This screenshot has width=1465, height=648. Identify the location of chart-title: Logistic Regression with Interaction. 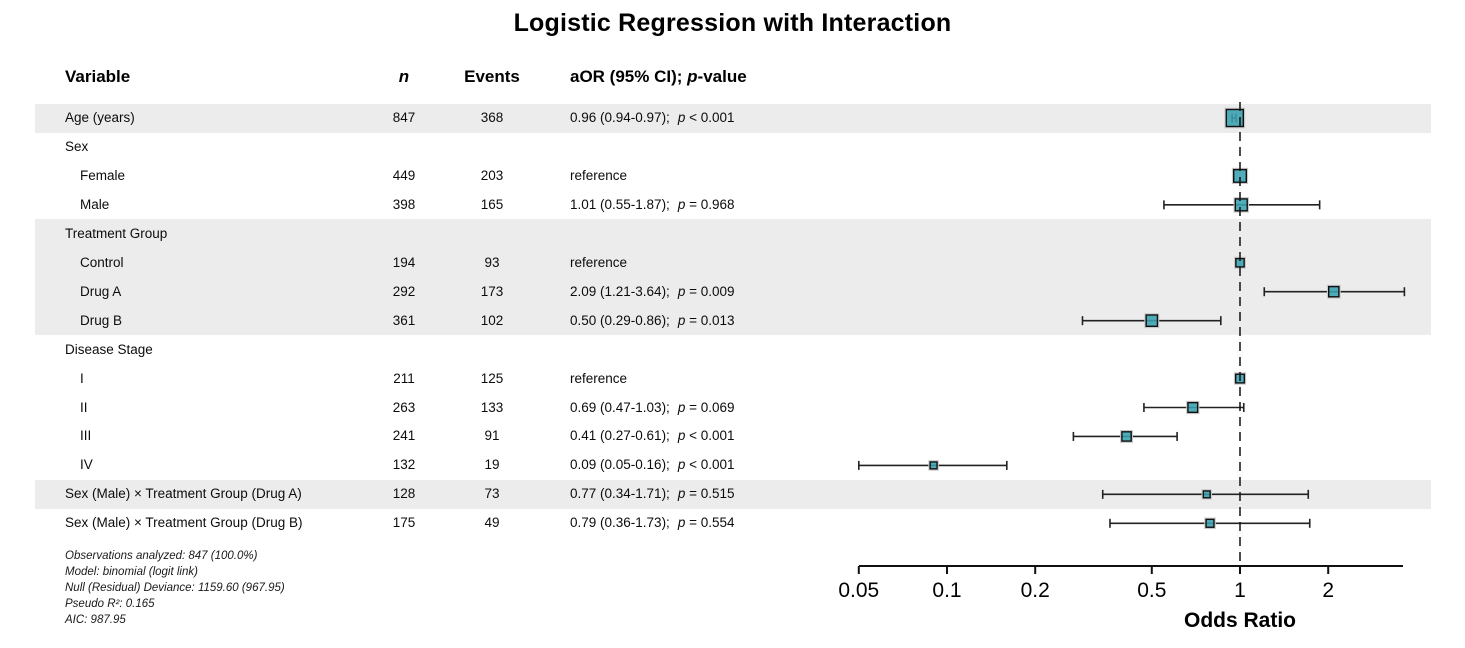
(732, 23).